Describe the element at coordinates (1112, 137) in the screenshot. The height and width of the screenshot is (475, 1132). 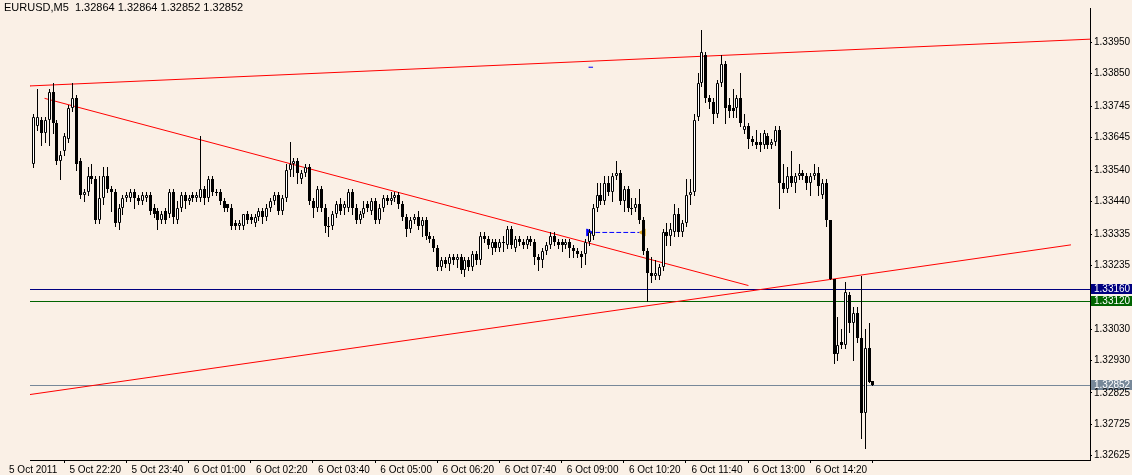
I see `y-tick-label: 1.33645` at that location.